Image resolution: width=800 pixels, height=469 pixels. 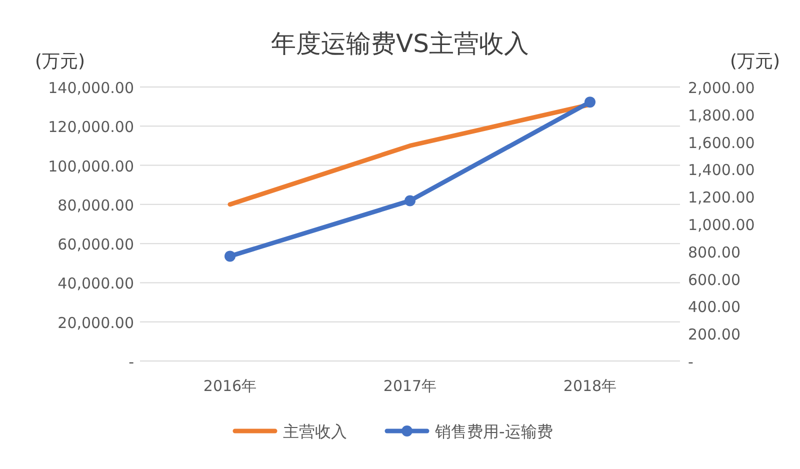 What do you see at coordinates (91, 127) in the screenshot?
I see `y-tick-label: 120,000.00` at bounding box center [91, 127].